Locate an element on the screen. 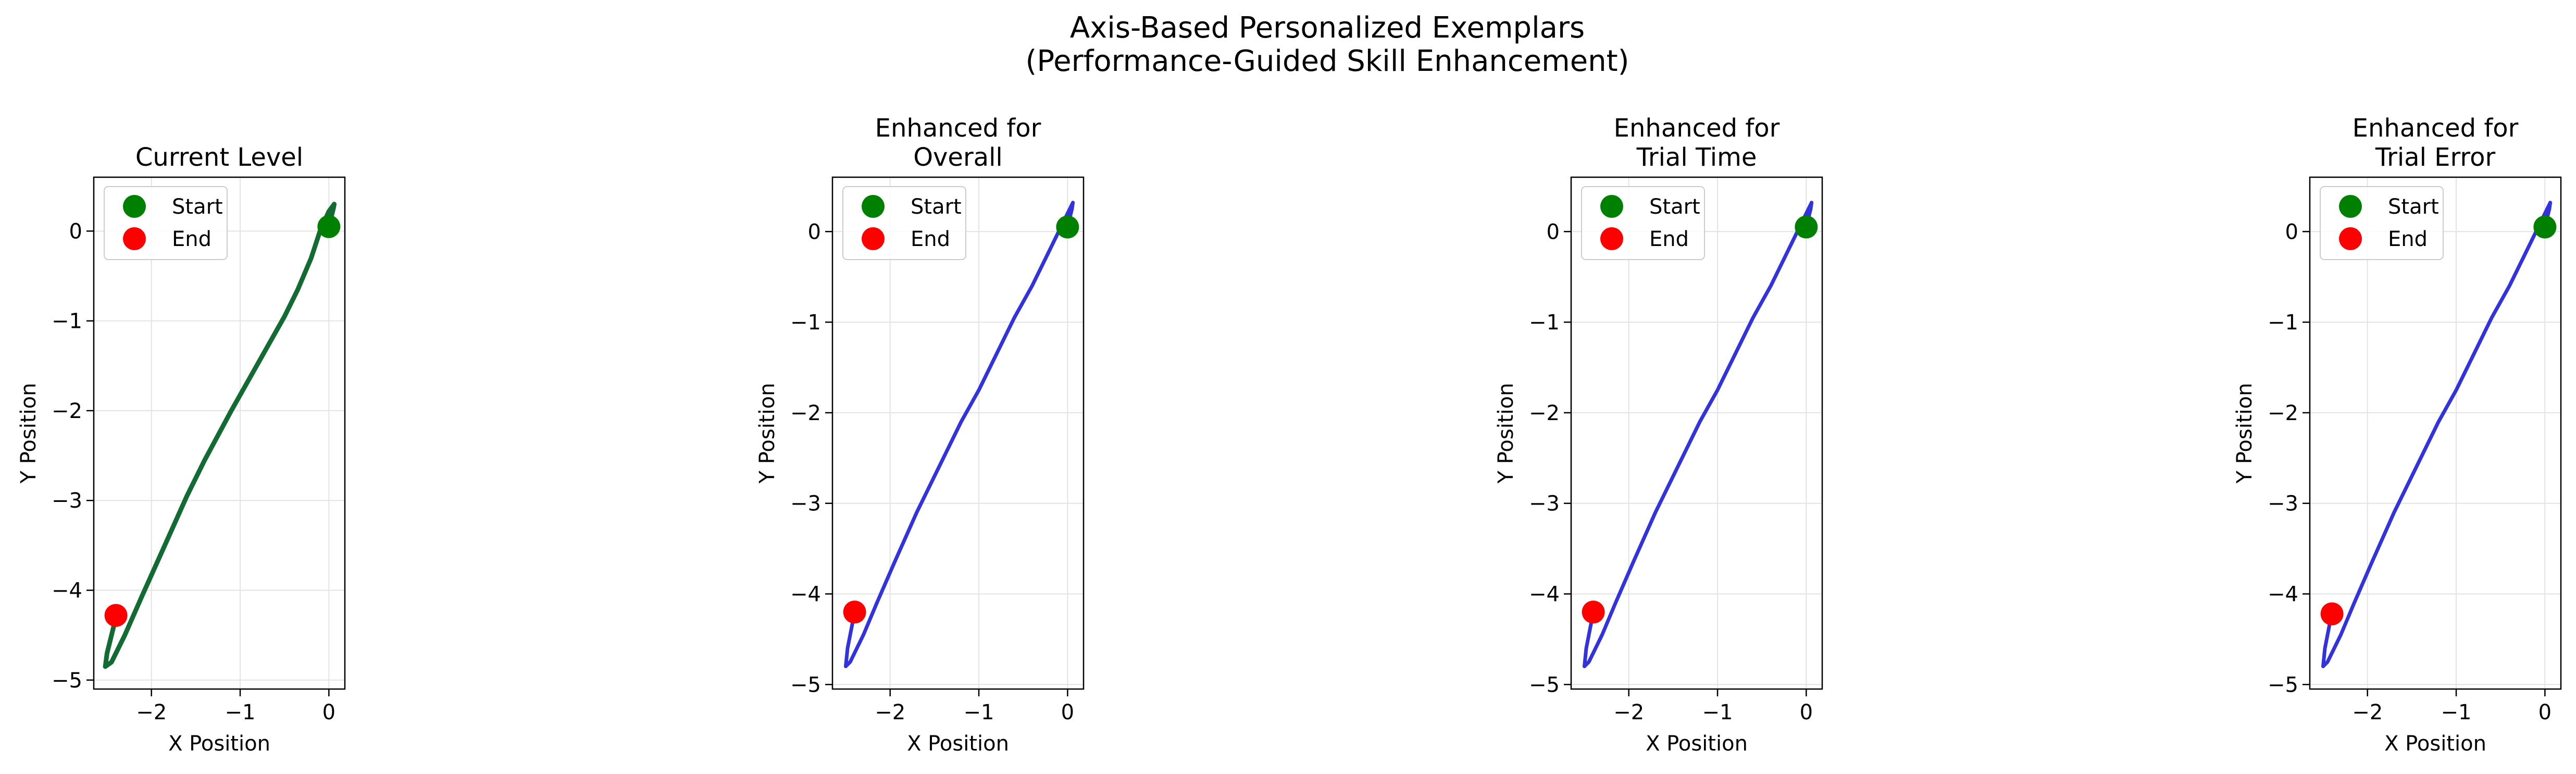  subplot-title: Trial Time is located at coordinates (1696, 158).